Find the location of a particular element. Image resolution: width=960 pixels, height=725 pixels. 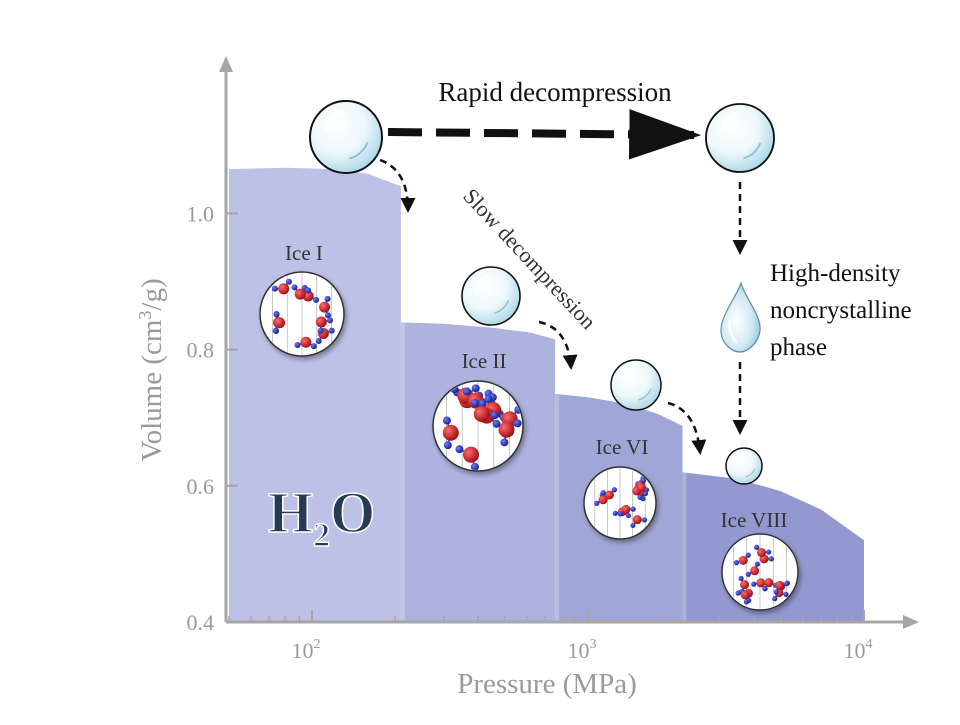

rapid-decompression-label: Rapid decompression is located at coordinates (555, 92).